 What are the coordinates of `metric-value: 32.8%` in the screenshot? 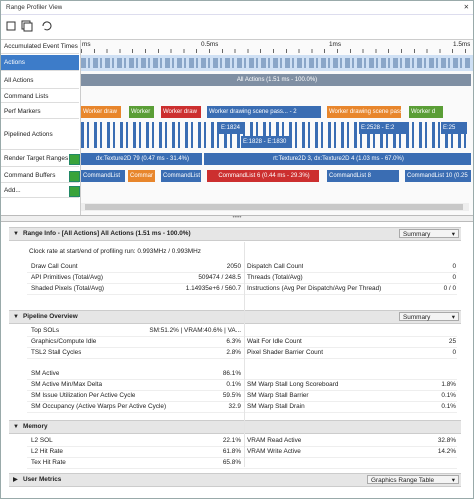 It's located at (446, 440).